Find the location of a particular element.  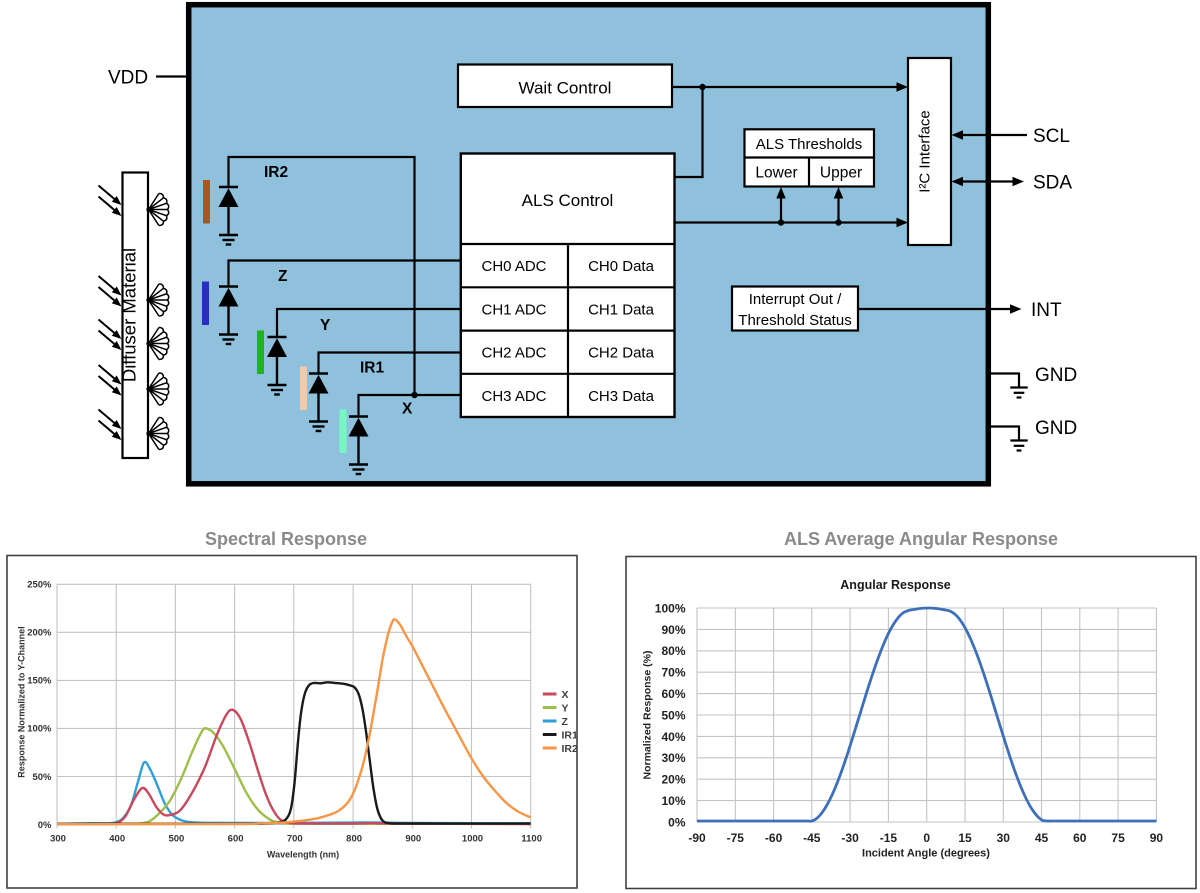

svg-text: 90 is located at coordinates (1157, 838).